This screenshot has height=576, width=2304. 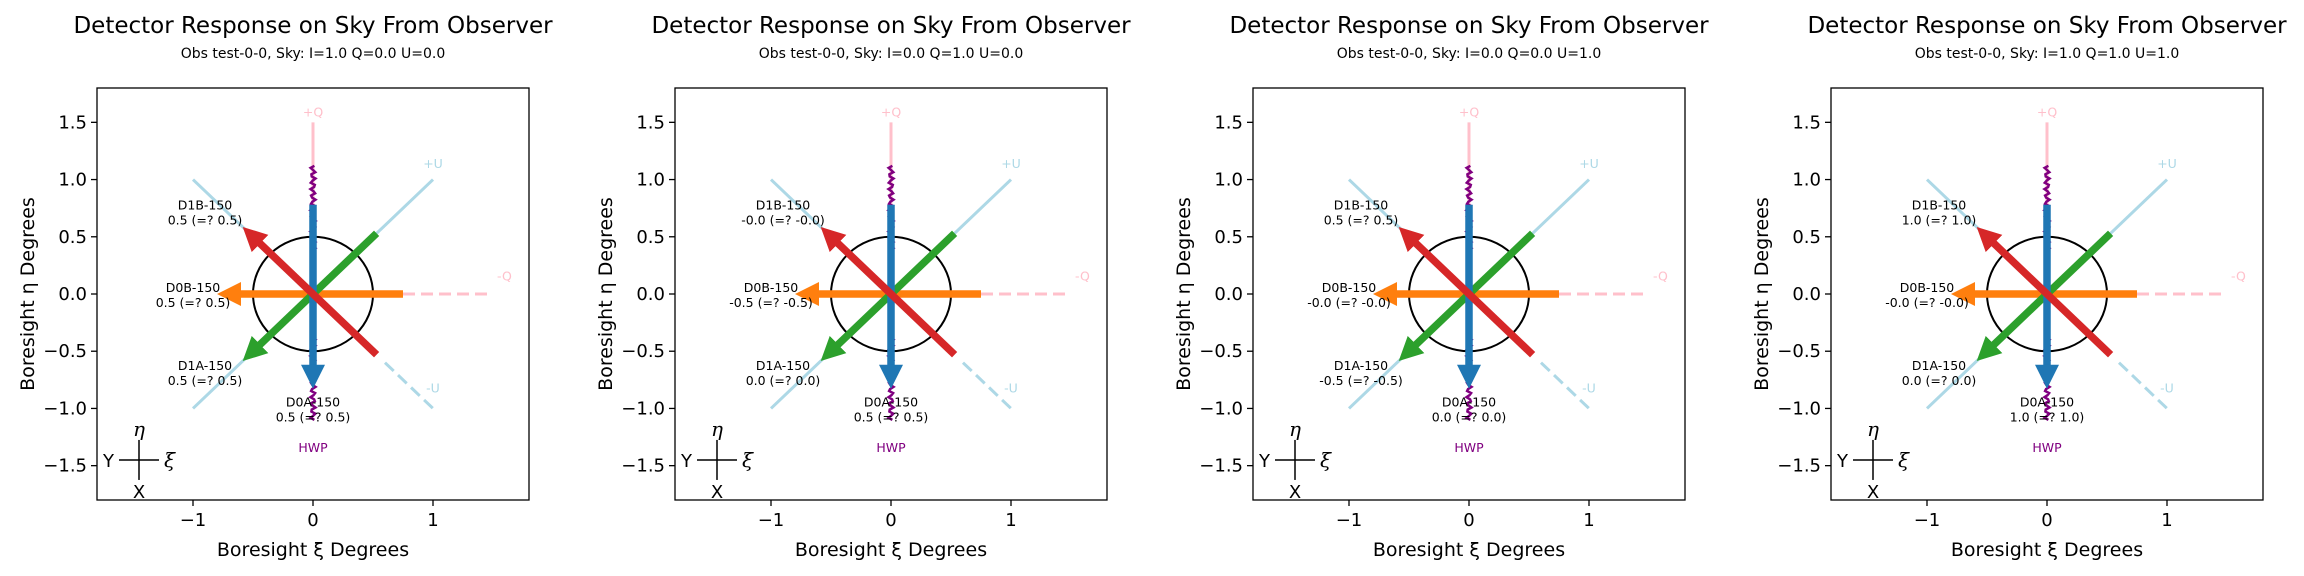 What do you see at coordinates (313, 54) in the screenshot?
I see `chart-subtitle: Obs test-0-0, Sky: I=1.0 Q=0.0 U=0.0` at bounding box center [313, 54].